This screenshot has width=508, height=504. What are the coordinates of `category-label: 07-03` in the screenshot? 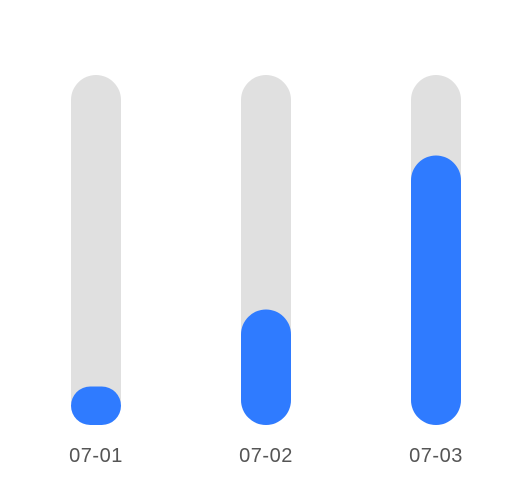 It's located at (436, 456).